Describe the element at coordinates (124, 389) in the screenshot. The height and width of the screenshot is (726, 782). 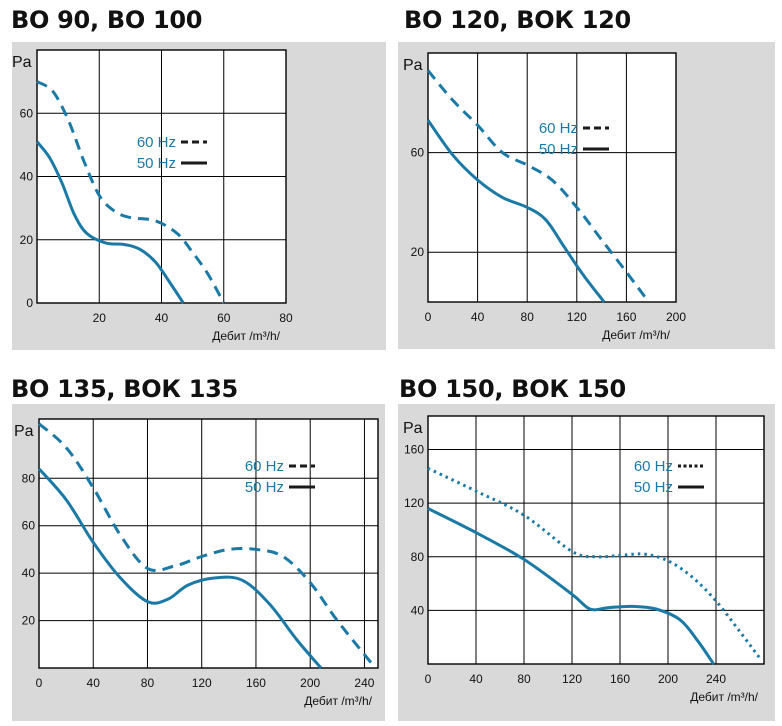
I see `chart-title: ВО 135, ВОК 135` at that location.